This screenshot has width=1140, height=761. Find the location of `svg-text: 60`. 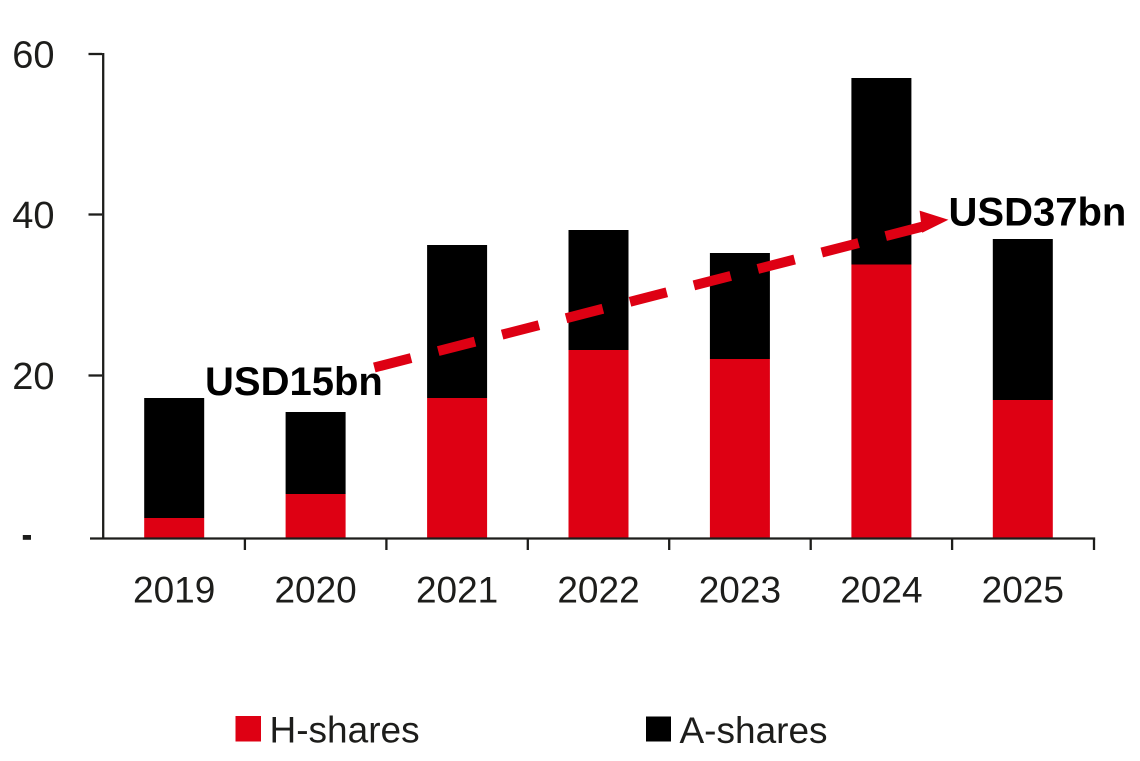

svg-text: 60 is located at coordinates (33, 56).